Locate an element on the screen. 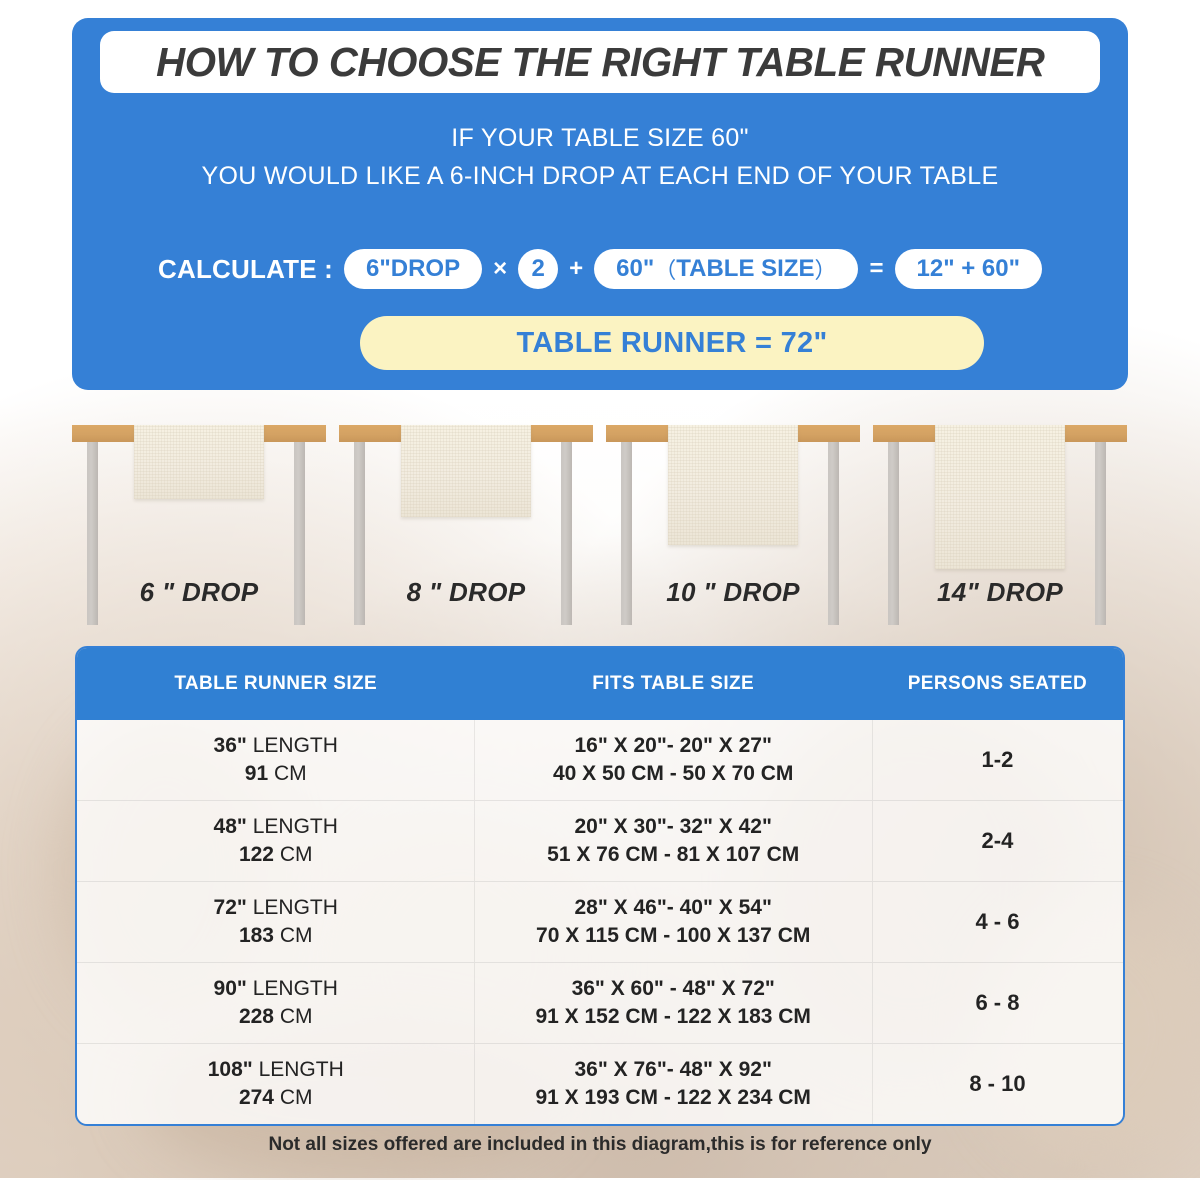 The height and width of the screenshot is (1180, 1200). cell-persons-seated: 6 - 8 is located at coordinates (997, 1003).